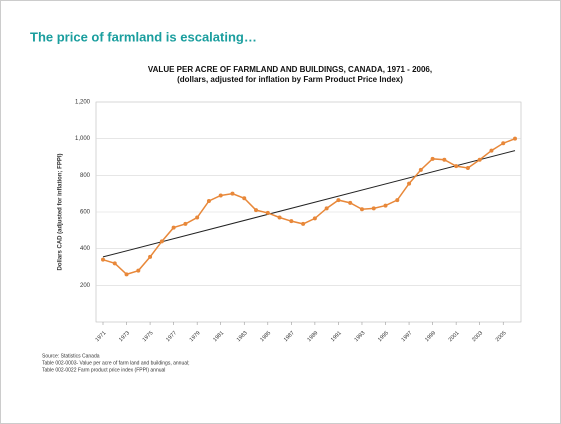  What do you see at coordinates (85, 213) in the screenshot?
I see `y-tick-label: 600` at bounding box center [85, 213].